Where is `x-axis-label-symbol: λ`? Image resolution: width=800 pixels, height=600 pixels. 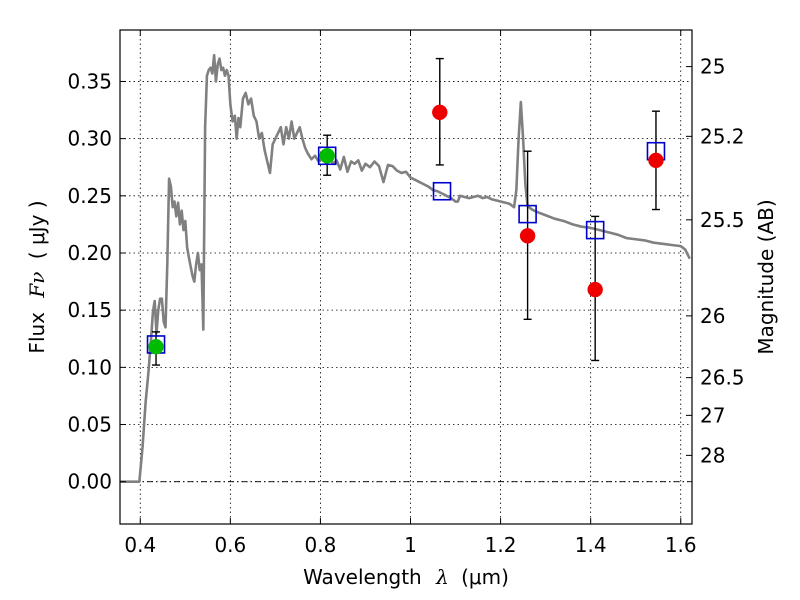 x-axis-label-symbol: λ is located at coordinates (442, 577).